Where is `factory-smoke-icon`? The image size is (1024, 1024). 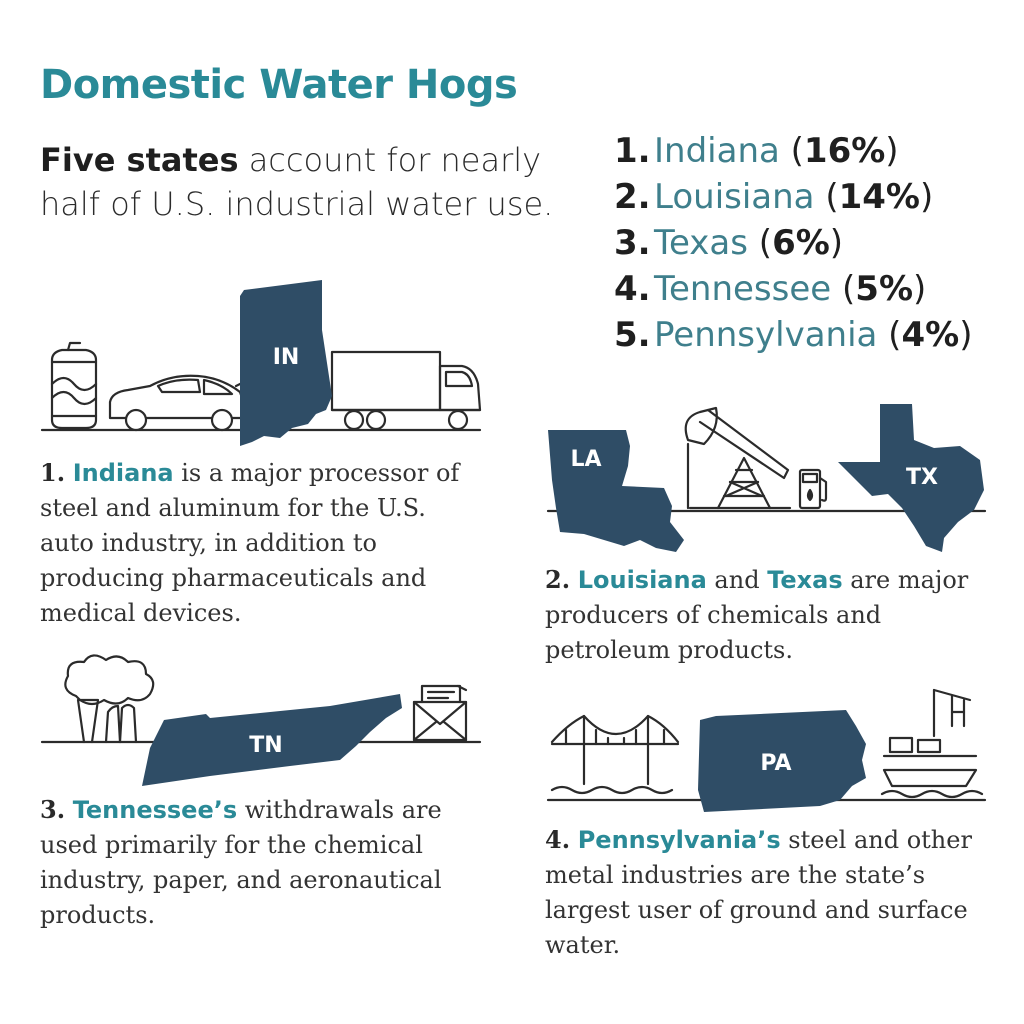
factory-smoke-icon is located at coordinates (109, 699).